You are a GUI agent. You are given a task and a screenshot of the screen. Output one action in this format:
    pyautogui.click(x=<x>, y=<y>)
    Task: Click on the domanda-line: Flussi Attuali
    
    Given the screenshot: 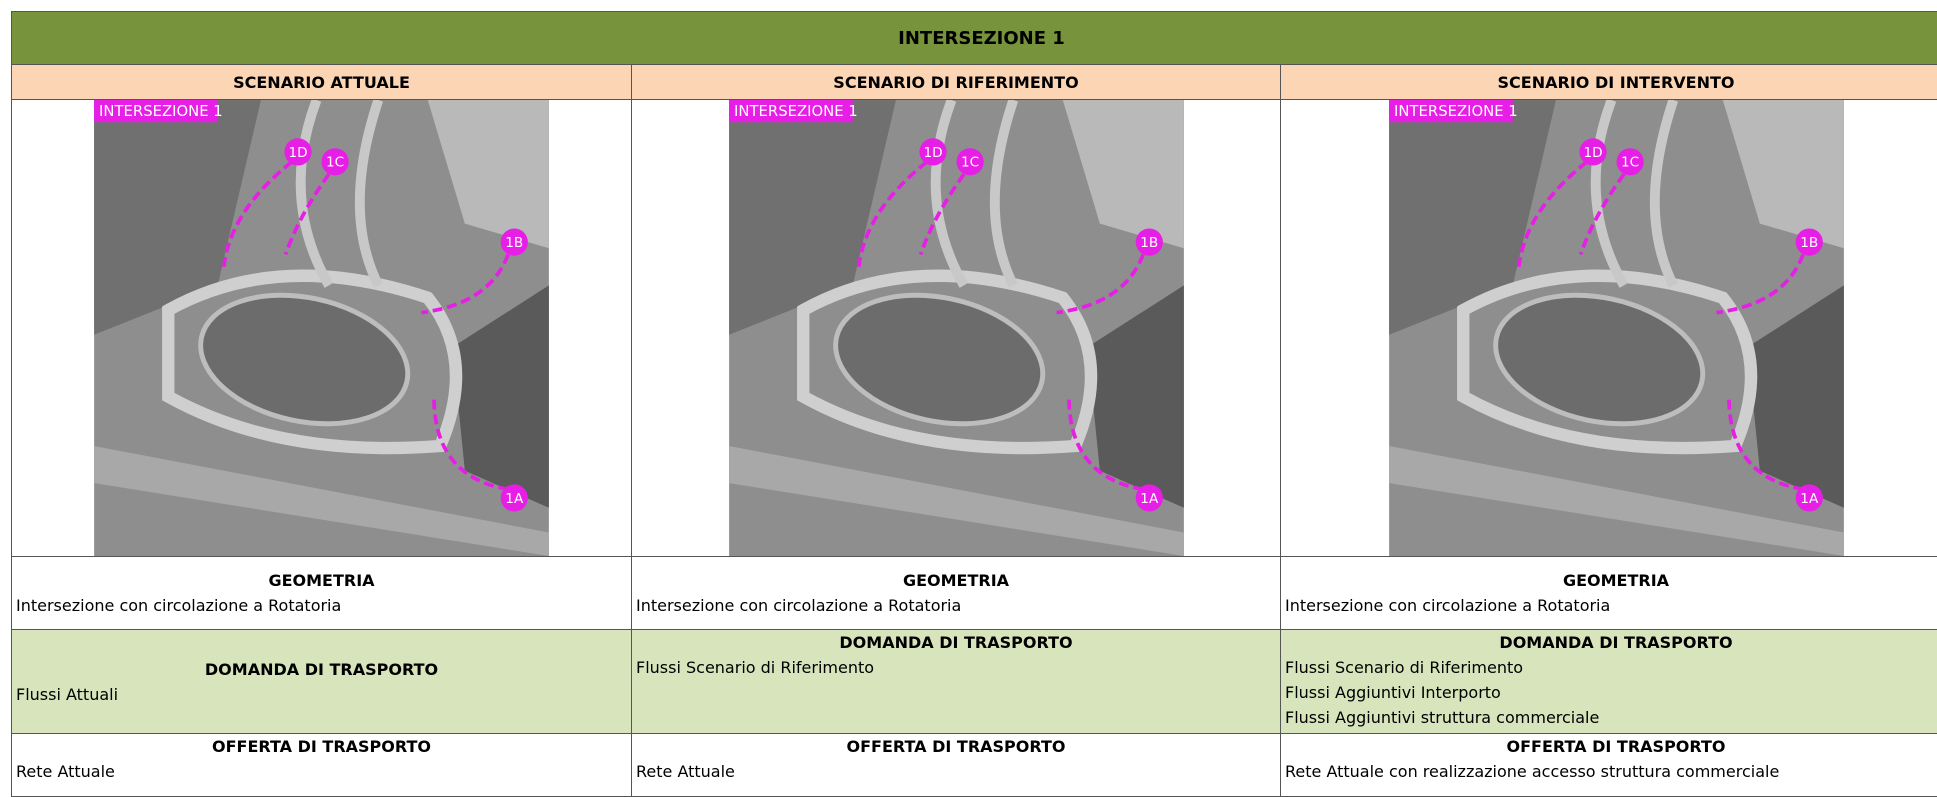 What is the action you would take?
    pyautogui.click(x=67, y=694)
    